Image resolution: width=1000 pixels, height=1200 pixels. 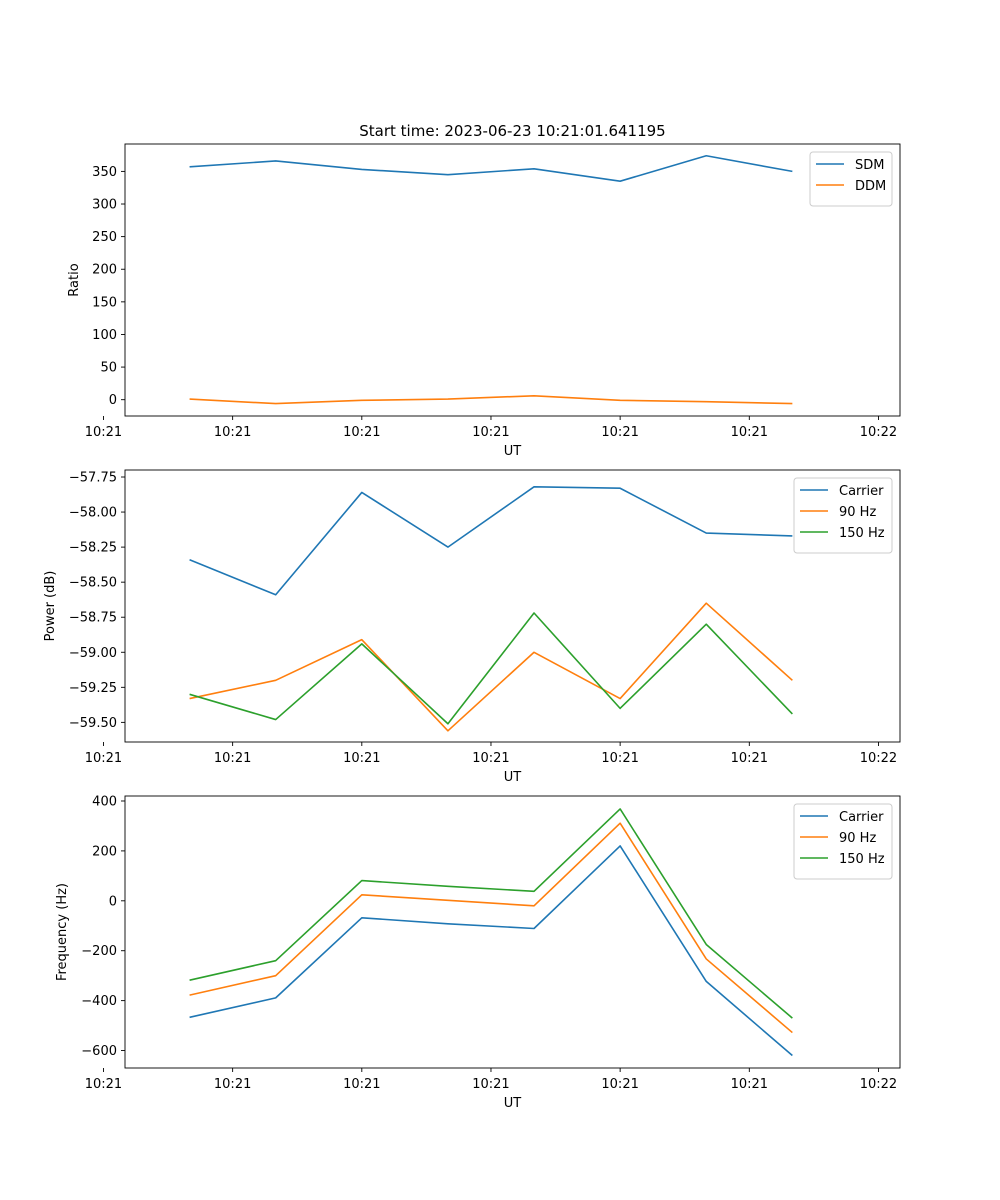 I want to click on panel-1-legend: SDM DDM, so click(x=851, y=179).